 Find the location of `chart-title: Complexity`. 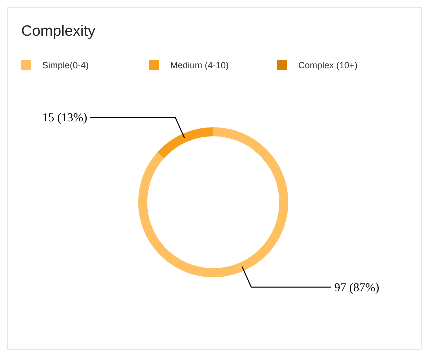

chart-title: Complexity is located at coordinates (59, 31).